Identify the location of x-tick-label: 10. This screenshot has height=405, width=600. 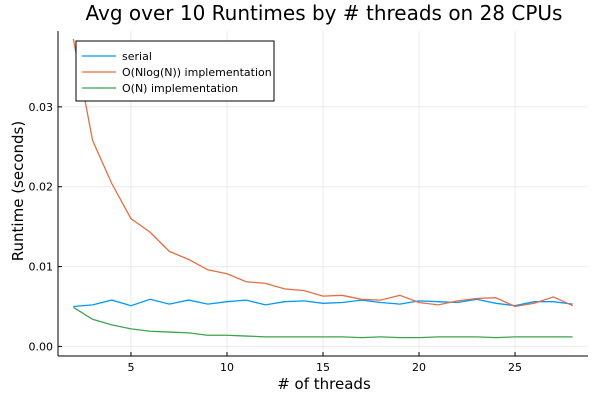
(227, 367).